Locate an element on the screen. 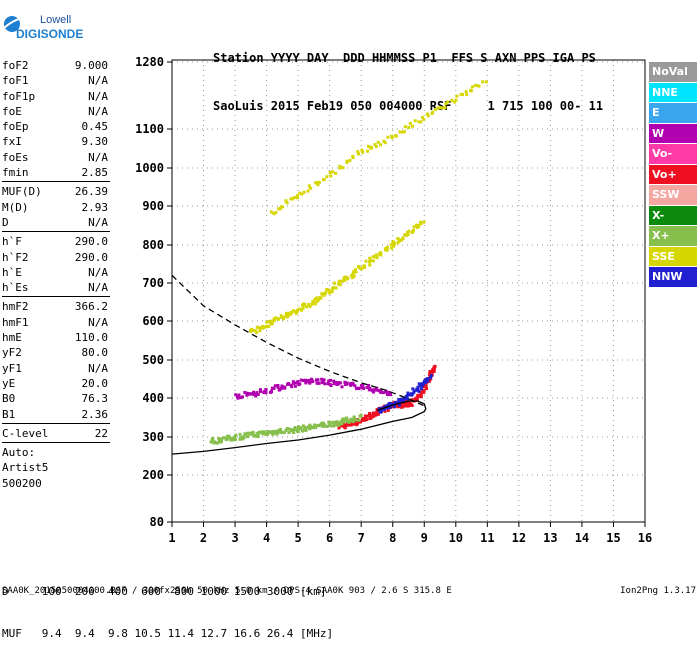  y-tick-label: 300 is located at coordinates (153, 437).